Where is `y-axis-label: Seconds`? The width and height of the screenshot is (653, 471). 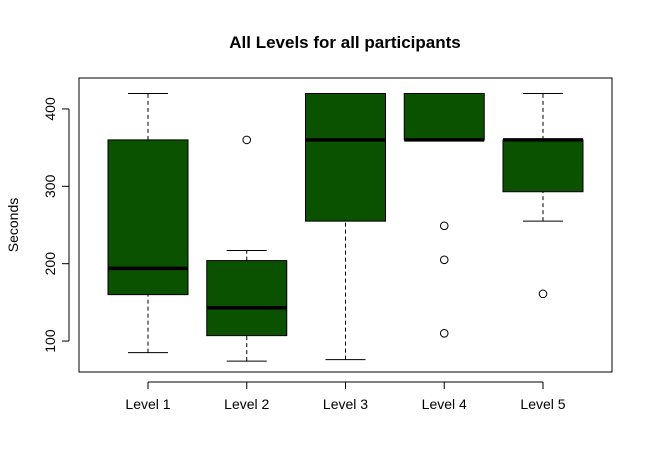
y-axis-label: Seconds is located at coordinates (13, 225).